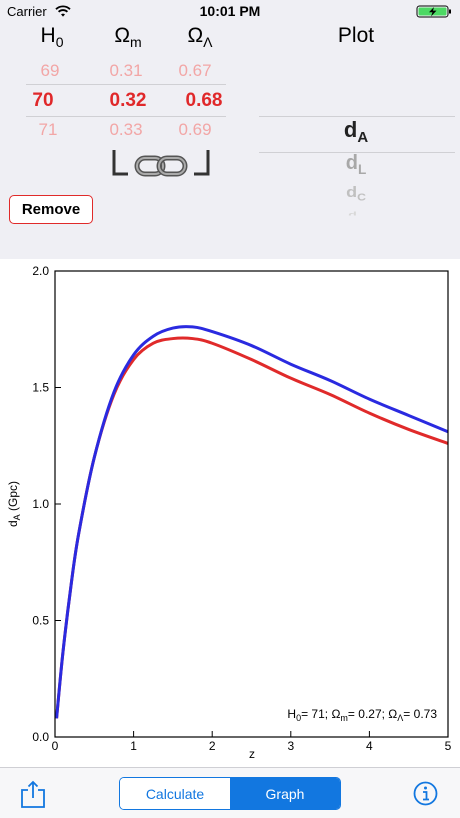 The width and height of the screenshot is (460, 818). Describe the element at coordinates (355, 213) in the screenshot. I see `plot-option-dh: dH` at that location.